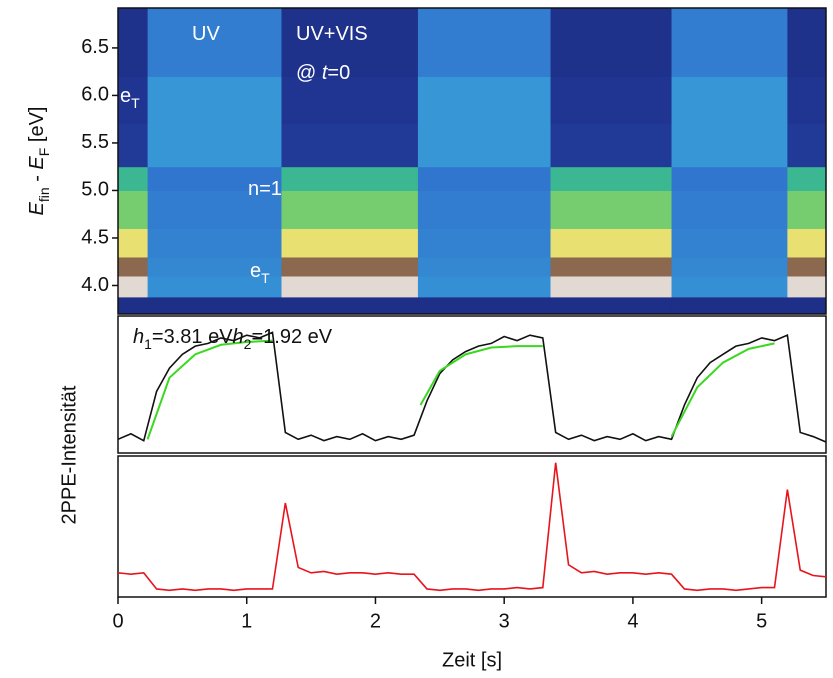 The width and height of the screenshot is (833, 678). Describe the element at coordinates (255, 271) in the screenshot. I see `annotation-part: e` at that location.